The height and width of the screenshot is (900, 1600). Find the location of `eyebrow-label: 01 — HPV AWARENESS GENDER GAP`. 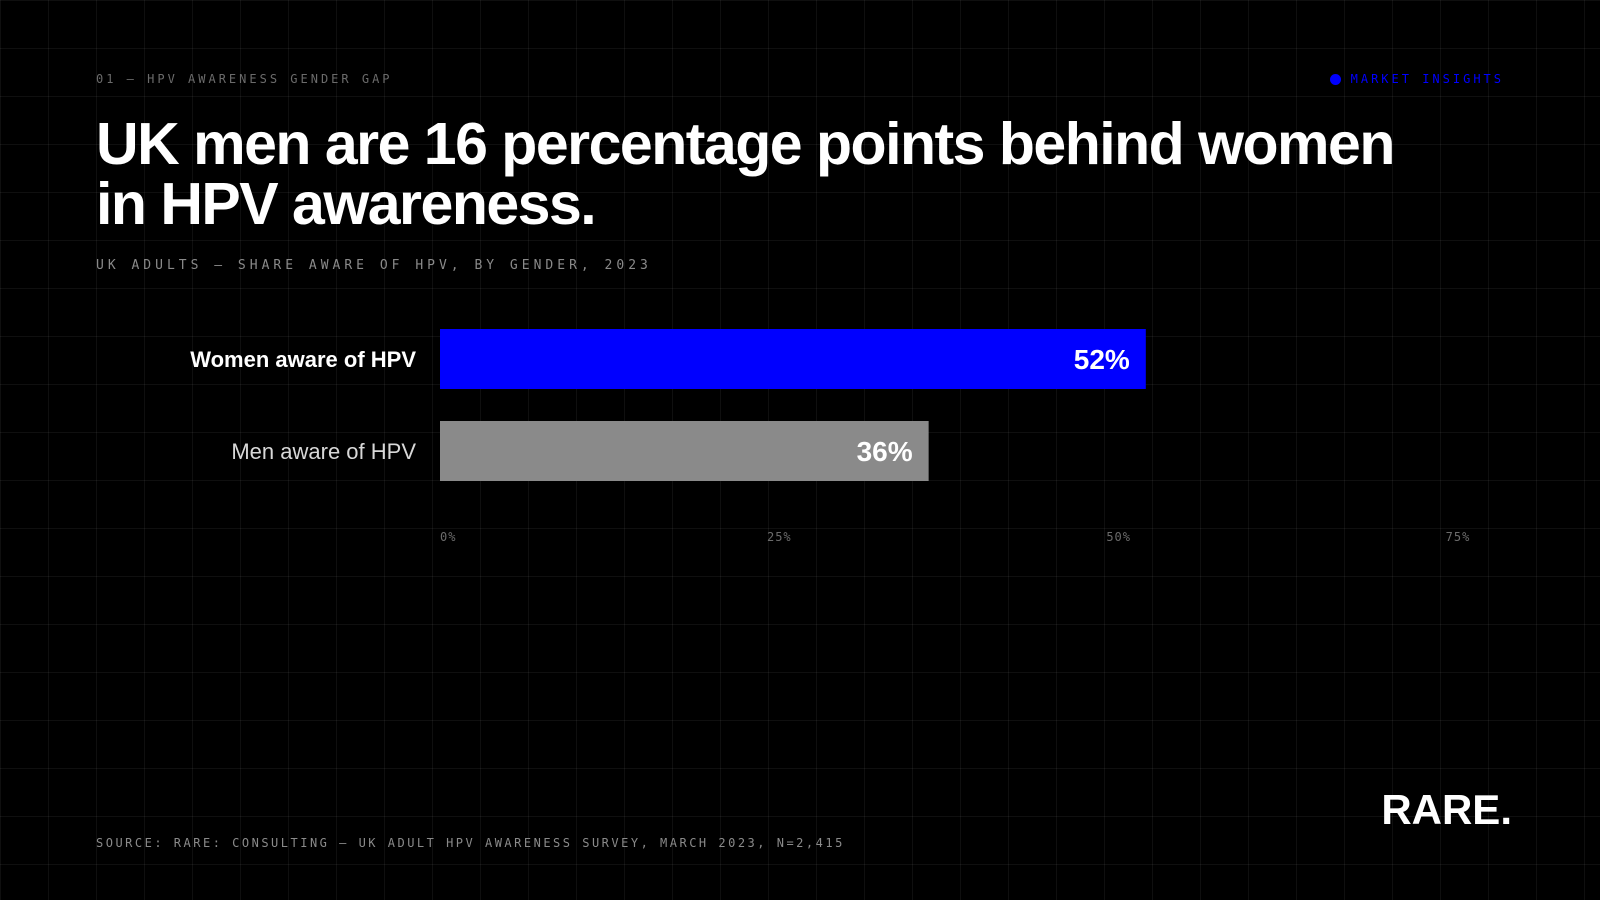

eyebrow-label: 01 — HPV AWARENESS GENDER GAP is located at coordinates (244, 79).